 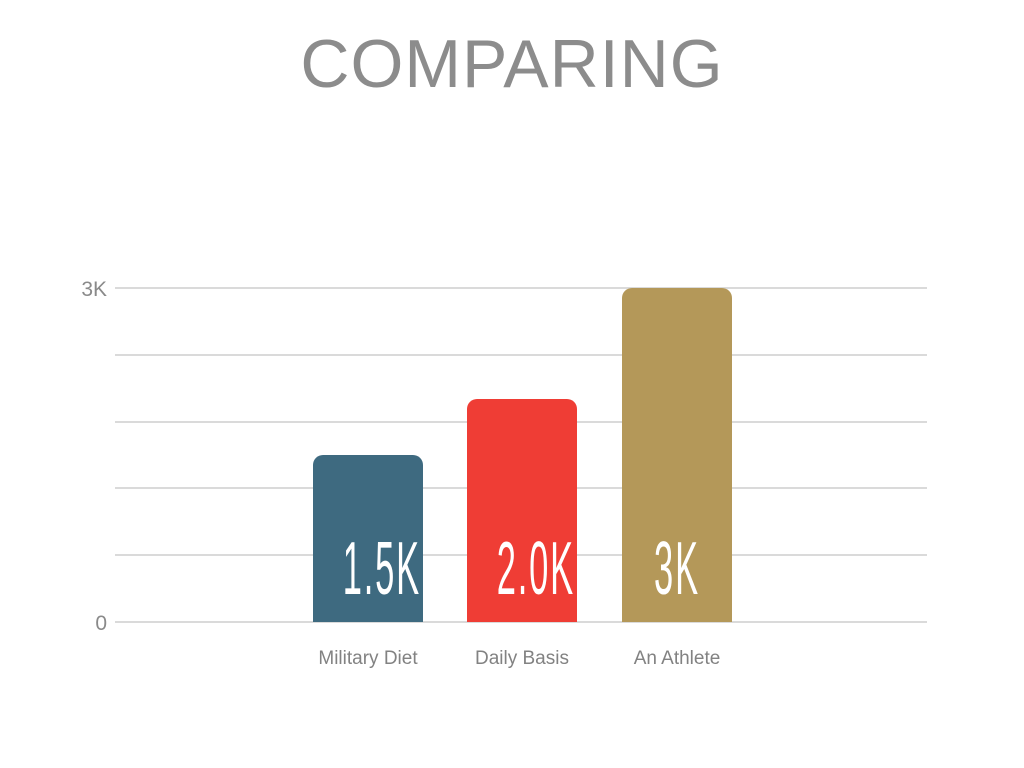 What do you see at coordinates (522, 658) in the screenshot?
I see `x-axis-label-daily-basis: Daily Basis` at bounding box center [522, 658].